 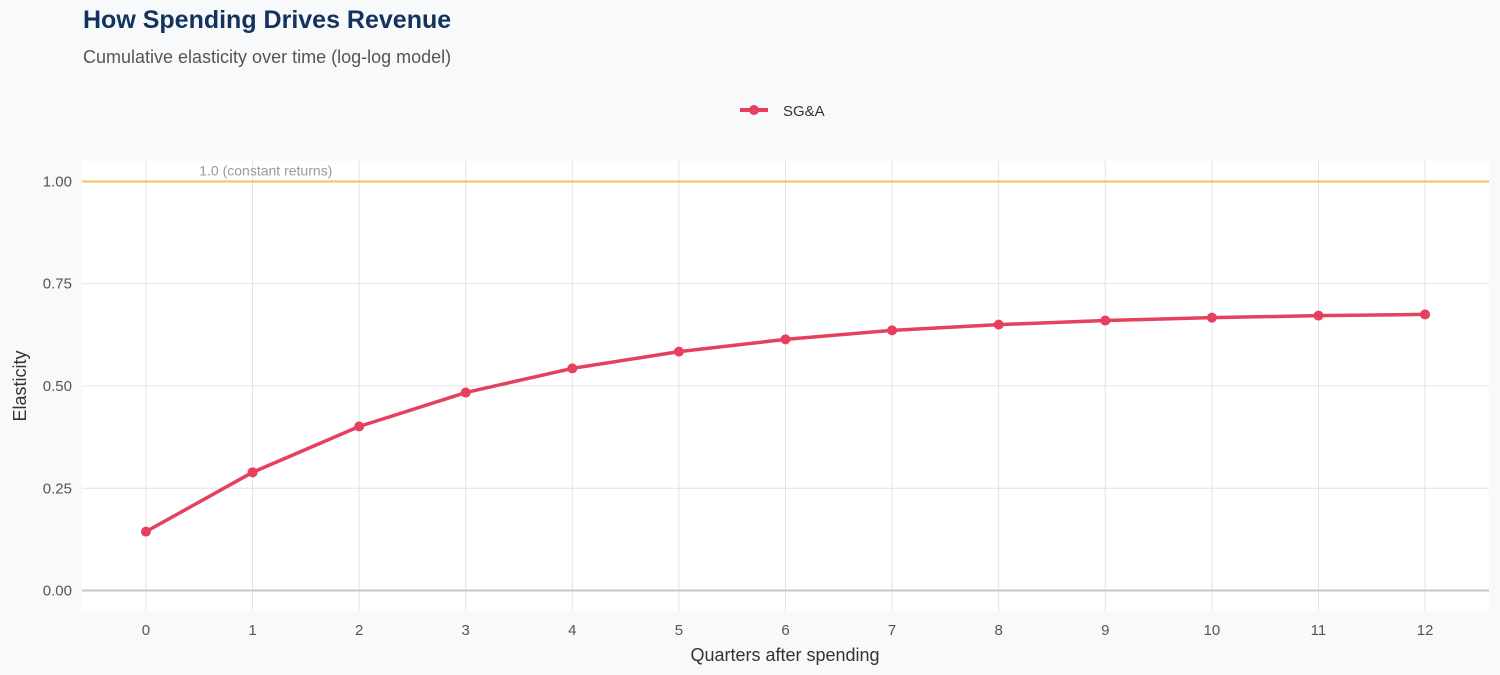 What do you see at coordinates (252, 630) in the screenshot?
I see `x-tick-label: 1` at bounding box center [252, 630].